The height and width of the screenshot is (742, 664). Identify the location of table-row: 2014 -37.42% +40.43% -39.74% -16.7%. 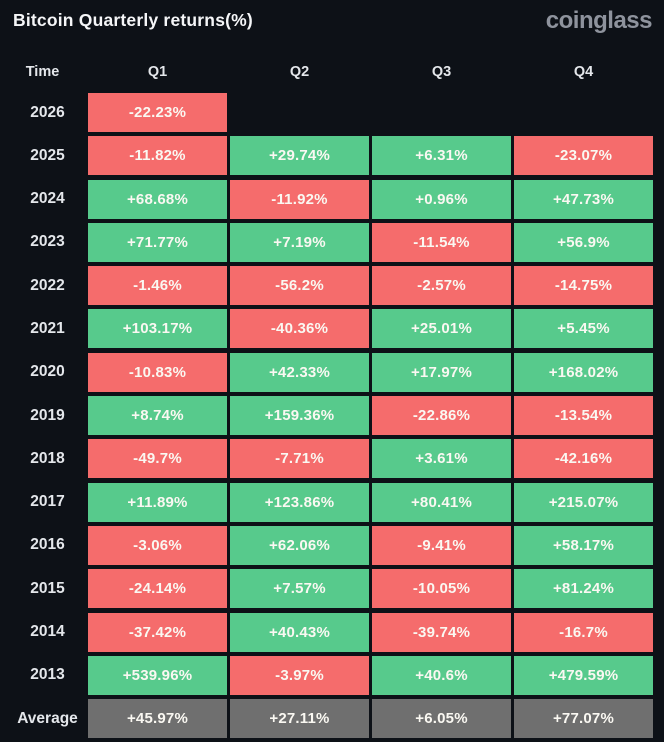
(326, 632).